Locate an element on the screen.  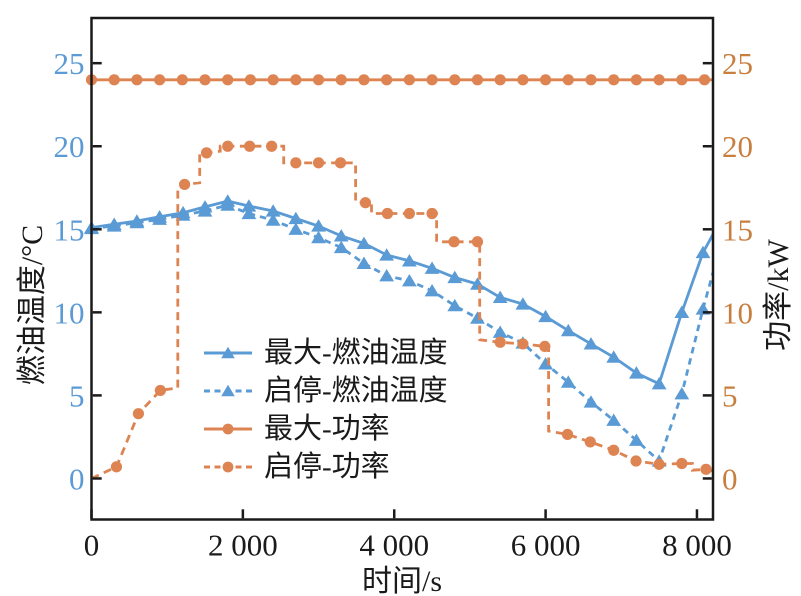
legend-label-startstop-power: 启停-功率 is located at coordinates (327, 466).